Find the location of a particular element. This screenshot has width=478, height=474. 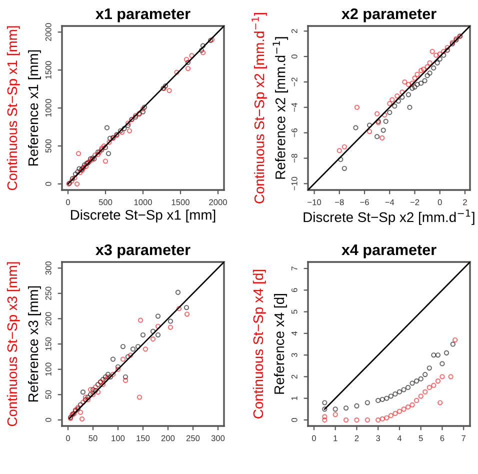

y-tick-label: 1500 is located at coordinates (48, 70).